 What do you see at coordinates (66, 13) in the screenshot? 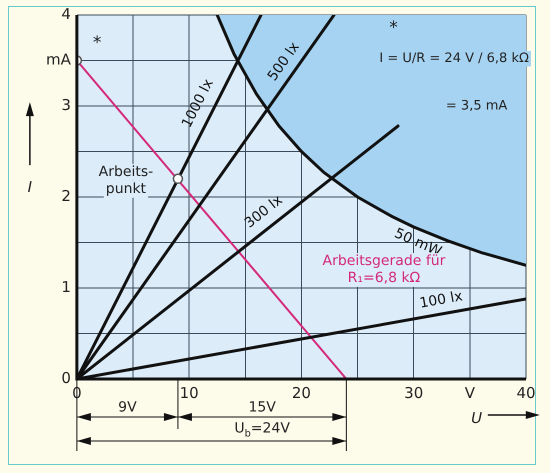
I see `y-tick-label: 4` at bounding box center [66, 13].